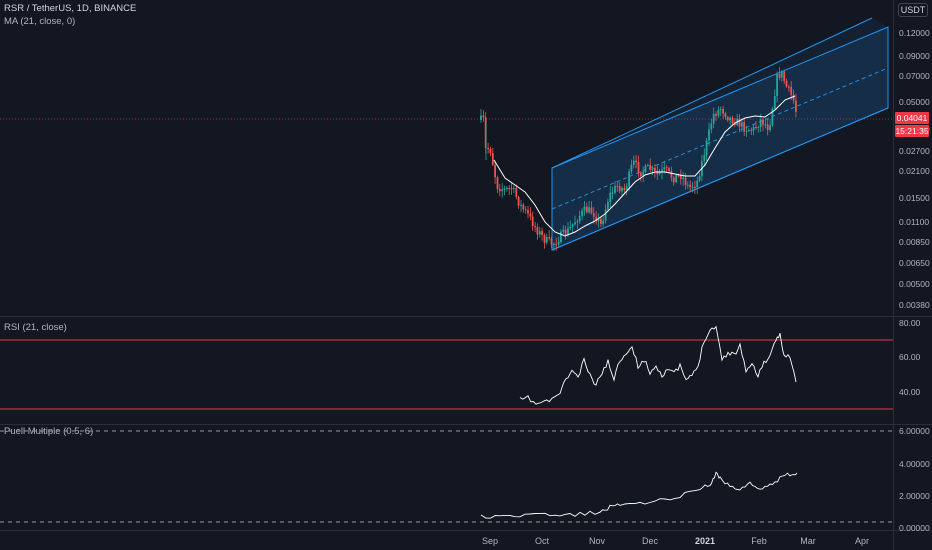 This screenshot has height=550, width=932. Describe the element at coordinates (914, 171) in the screenshot. I see `price-scale-label: 0.02100` at that location.